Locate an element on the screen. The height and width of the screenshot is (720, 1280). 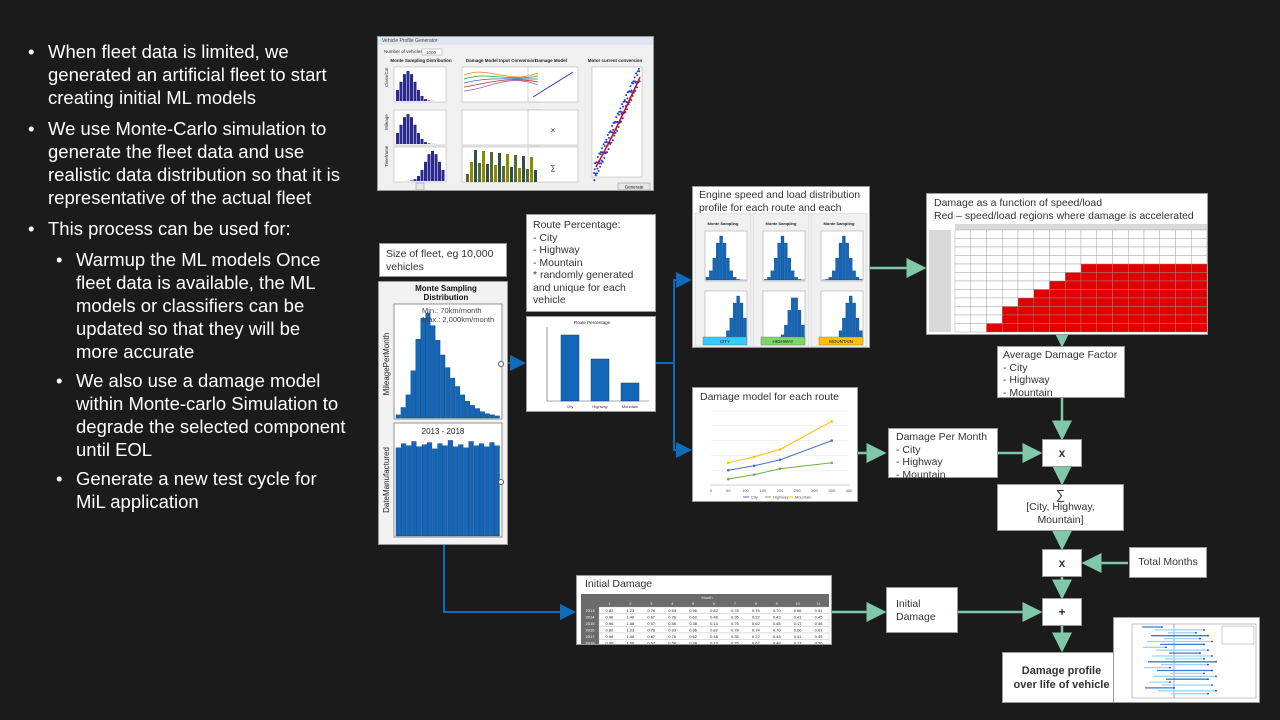
tool-damage-line is located at coordinates (553, 84).